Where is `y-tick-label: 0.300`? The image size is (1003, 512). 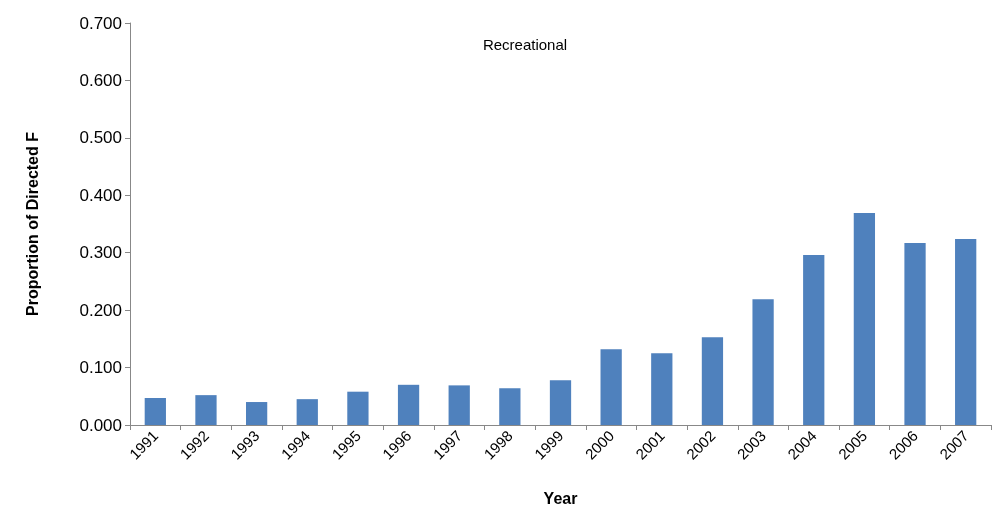
y-tick-label: 0.300 is located at coordinates (100, 253).